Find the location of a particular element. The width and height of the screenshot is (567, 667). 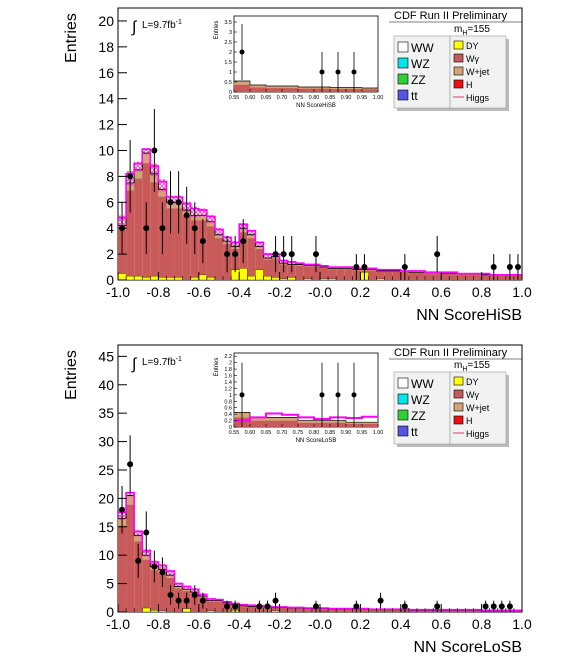

legend-label: Higgs is located at coordinates (478, 98).